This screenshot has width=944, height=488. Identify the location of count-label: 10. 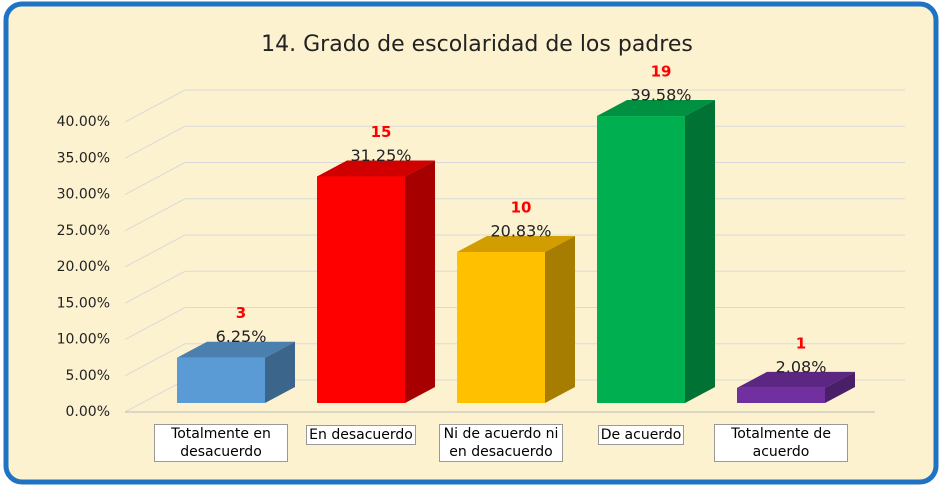
(521, 207).